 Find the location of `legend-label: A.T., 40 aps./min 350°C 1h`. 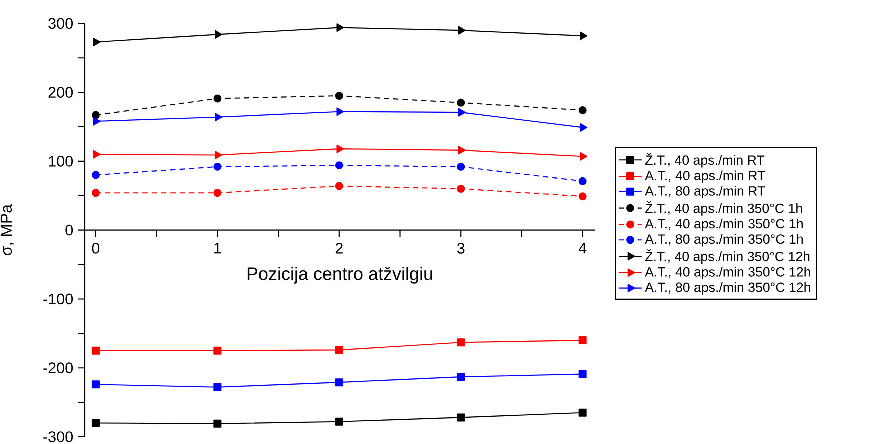

legend-label: A.T., 40 aps./min 350°C 1h is located at coordinates (724, 225).